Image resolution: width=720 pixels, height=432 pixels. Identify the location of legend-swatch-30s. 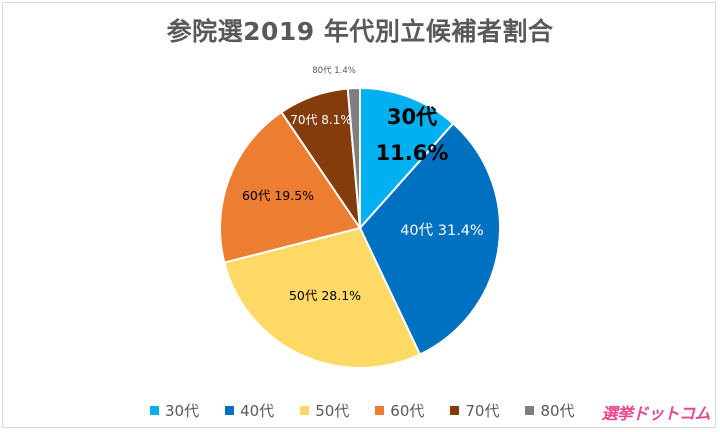
(154, 410).